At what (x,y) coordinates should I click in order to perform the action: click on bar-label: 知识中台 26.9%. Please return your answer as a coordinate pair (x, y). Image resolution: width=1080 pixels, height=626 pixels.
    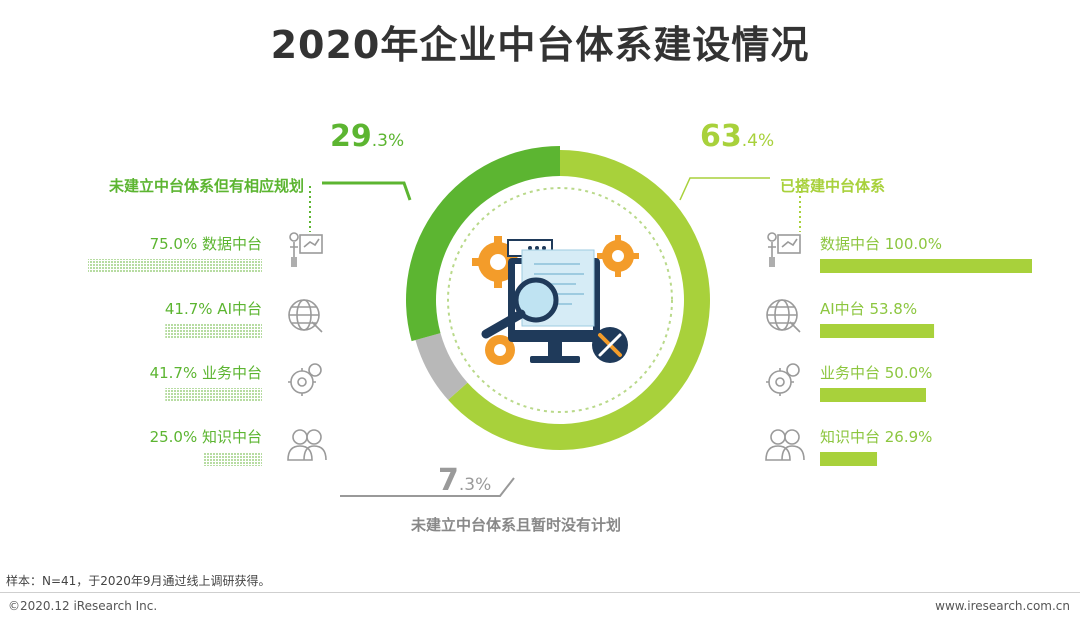
    Looking at the image, I should click on (876, 437).